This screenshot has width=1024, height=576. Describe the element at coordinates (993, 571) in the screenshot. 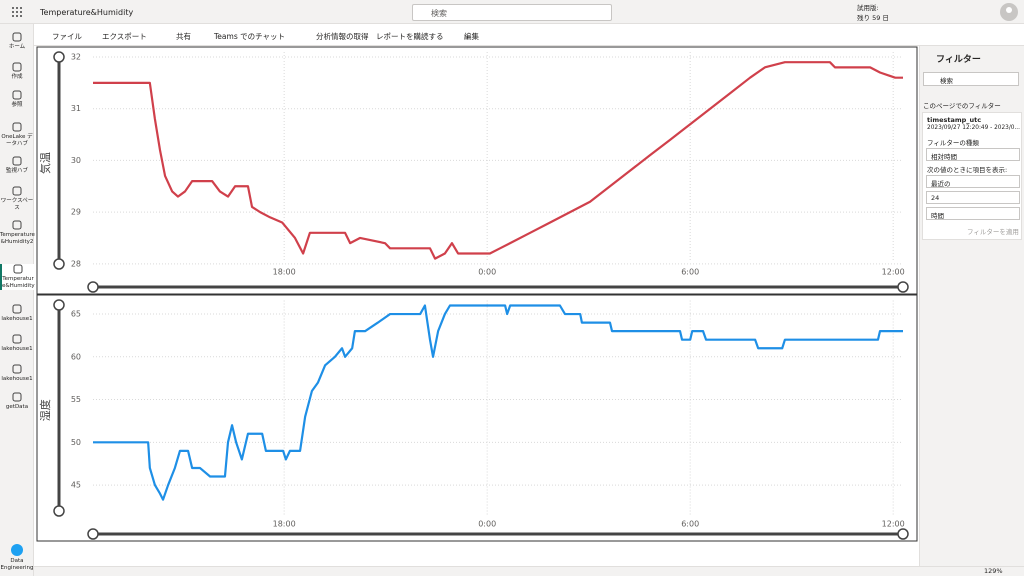

I see `zoom-level: 129%` at that location.